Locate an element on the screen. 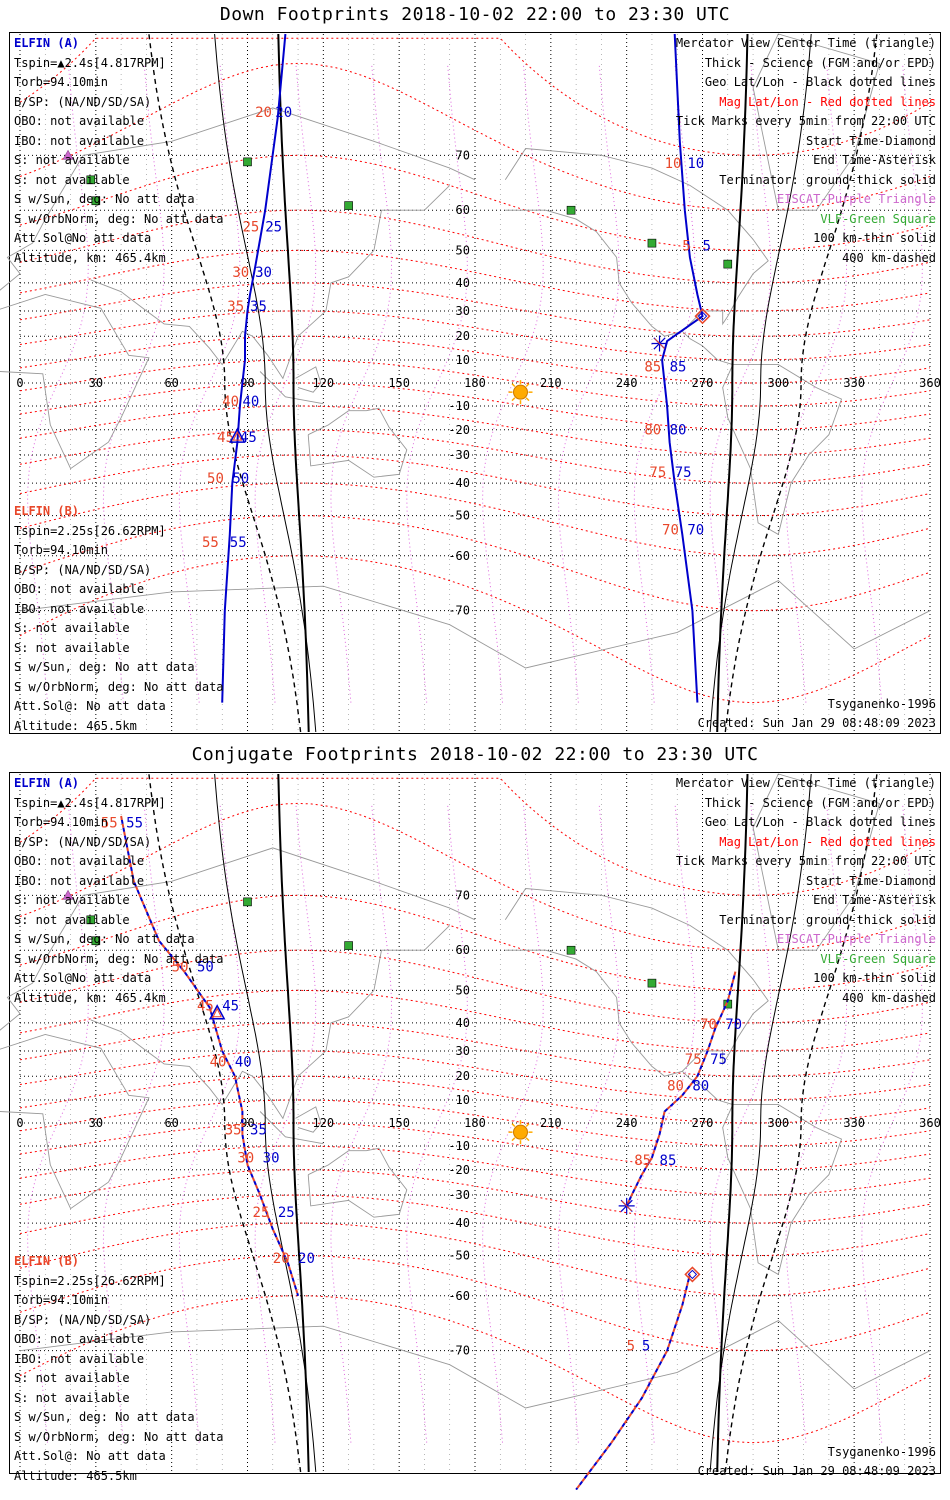  legend-item: Terminator: ground-thick solid is located at coordinates (827, 179).